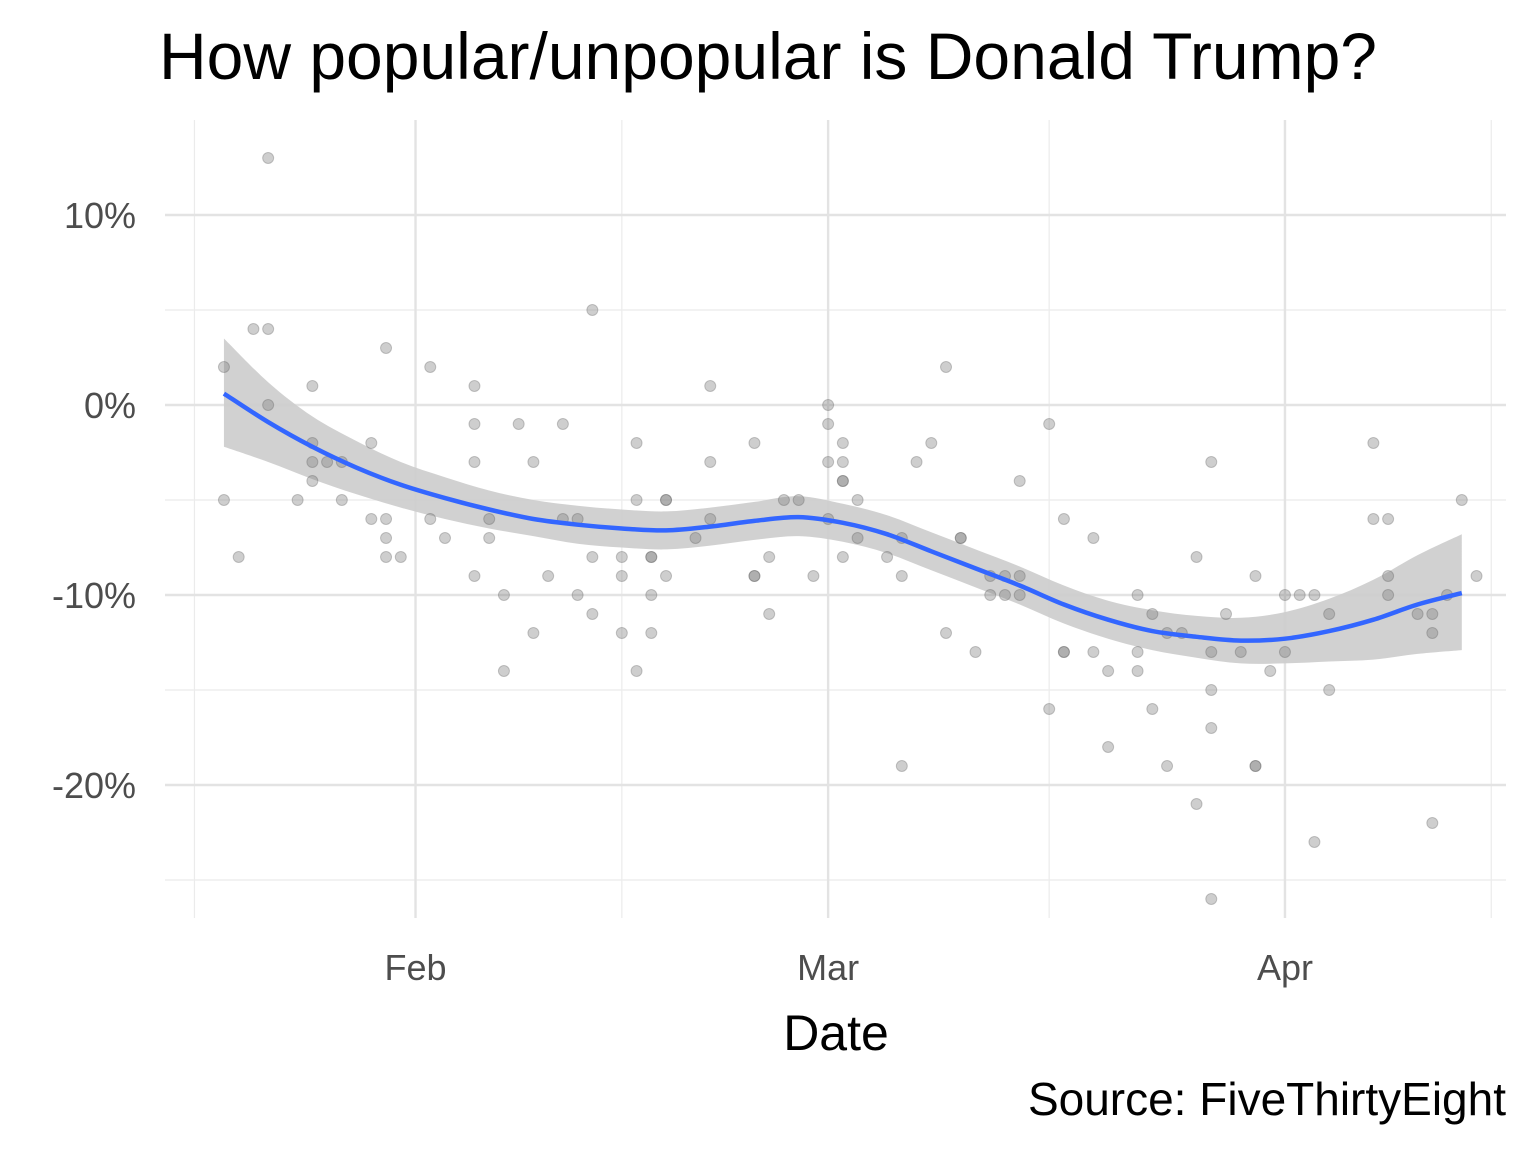 This screenshot has height=1152, width=1536. What do you see at coordinates (415, 967) in the screenshot?
I see `x-tick-label: Feb` at bounding box center [415, 967].